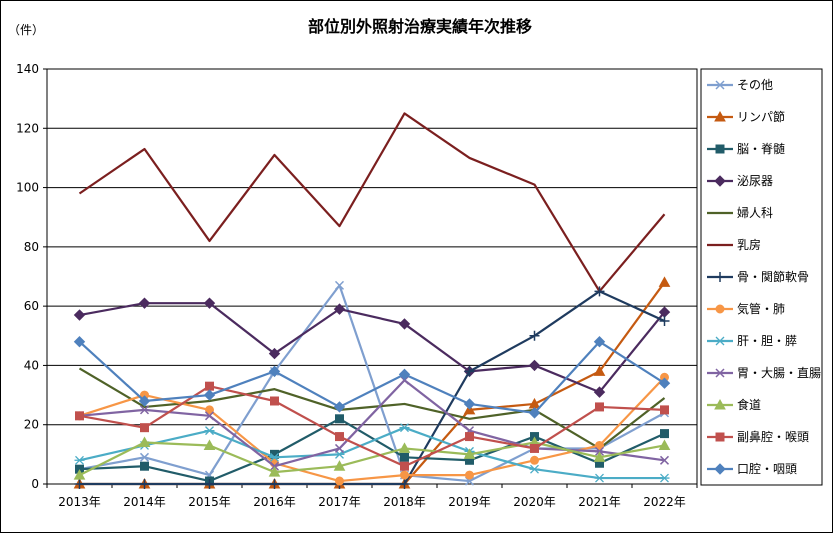  I want to click on x-tick-label: 2022年, so click(664, 502).